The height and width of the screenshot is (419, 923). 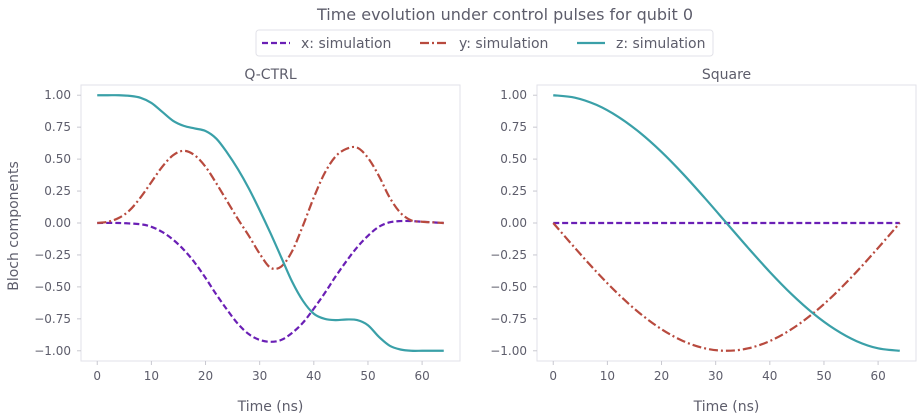 What do you see at coordinates (270, 75) in the screenshot?
I see `panel-title: Q-CTRL` at bounding box center [270, 75].